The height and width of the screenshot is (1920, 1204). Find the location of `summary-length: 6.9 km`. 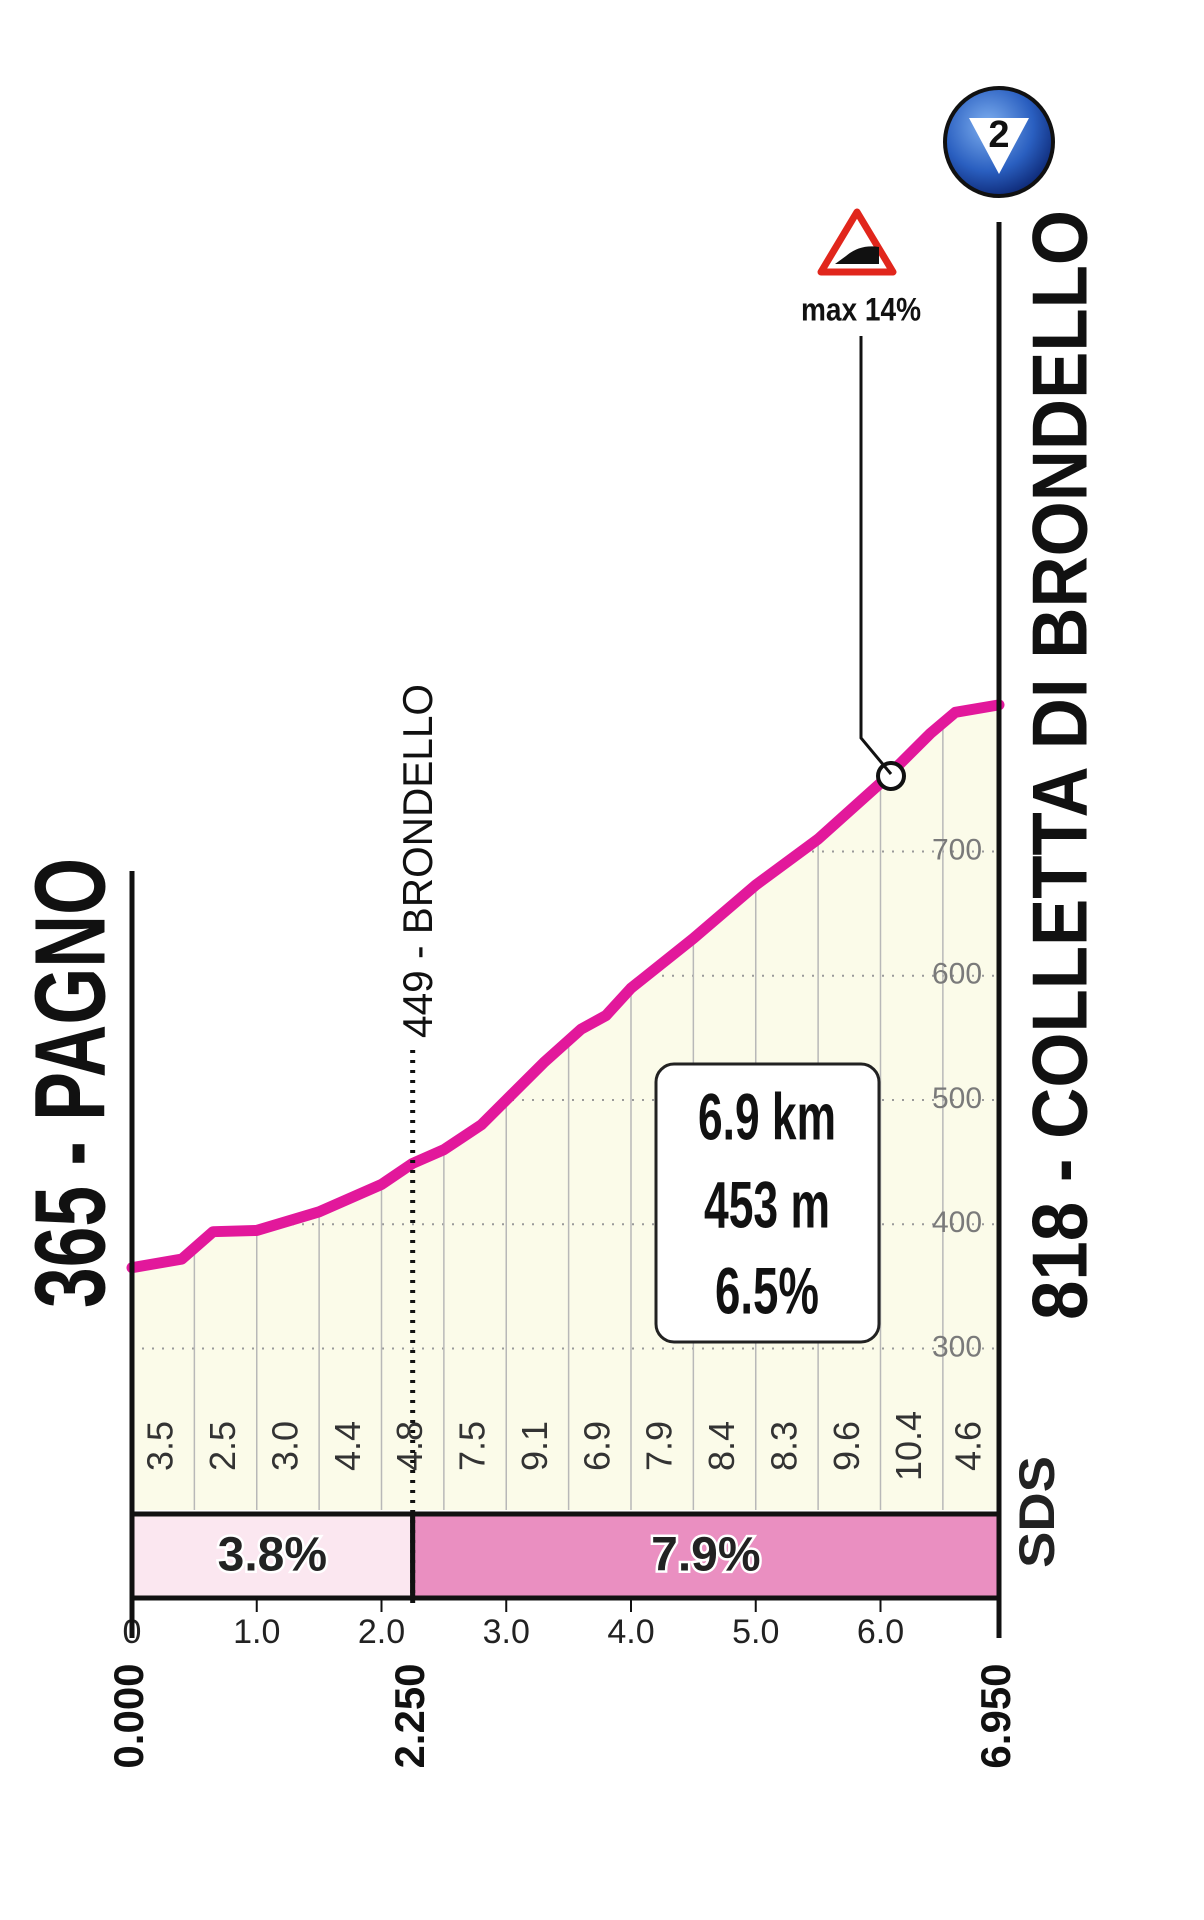

summary-length: 6.9 km is located at coordinates (767, 1116).